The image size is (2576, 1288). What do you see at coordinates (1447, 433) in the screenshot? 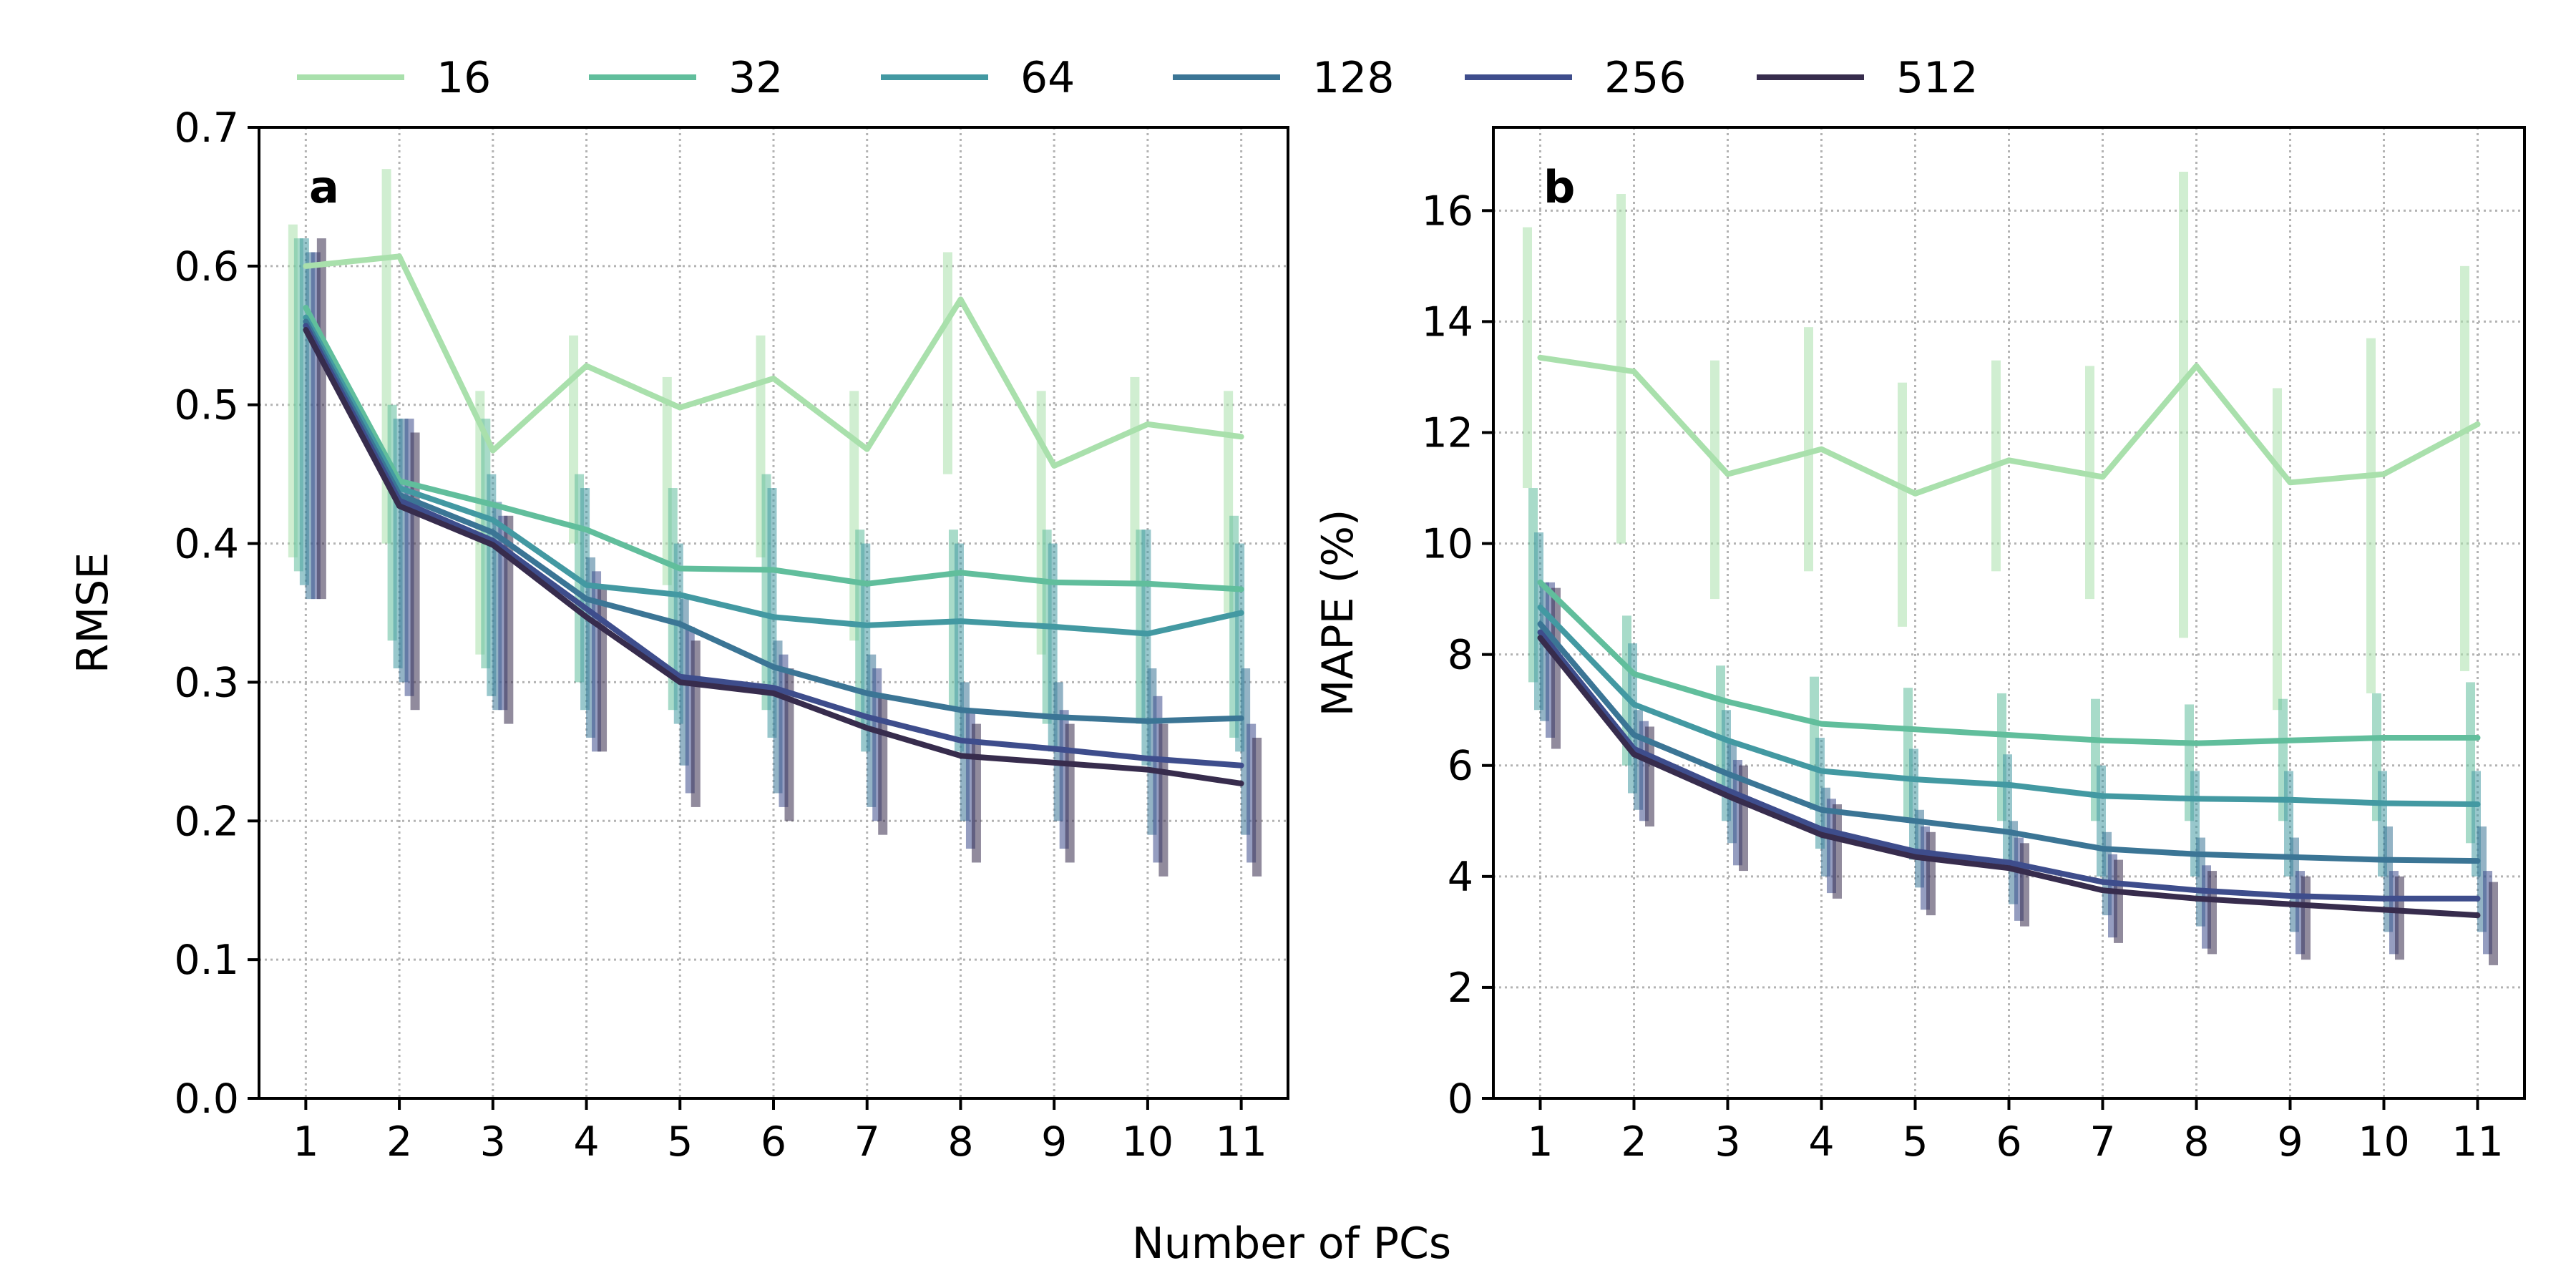
I see `y-tick-label: 12` at bounding box center [1447, 433].